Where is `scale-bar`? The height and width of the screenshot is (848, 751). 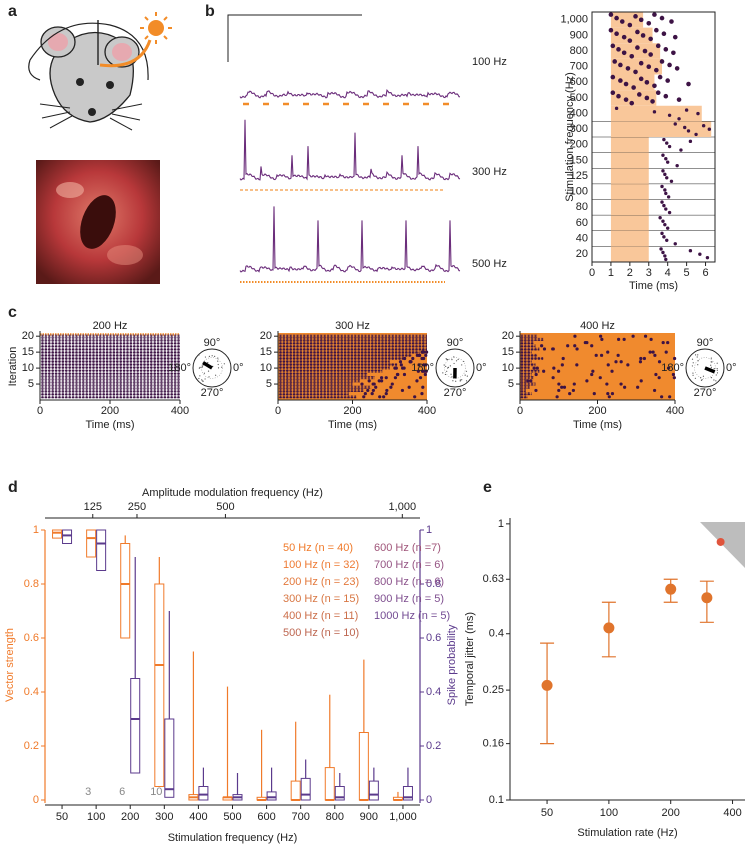
scale-bar is located at coordinates (294, 38).